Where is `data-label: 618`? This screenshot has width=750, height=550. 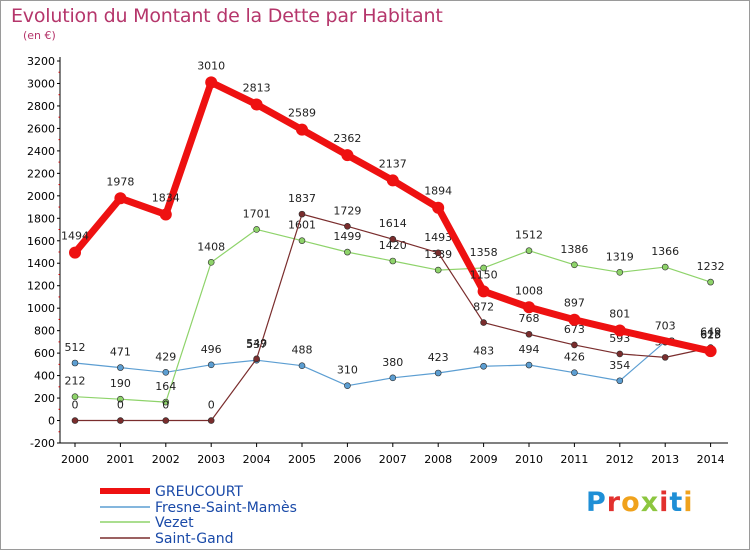
data-label: 618 is located at coordinates (710, 334).